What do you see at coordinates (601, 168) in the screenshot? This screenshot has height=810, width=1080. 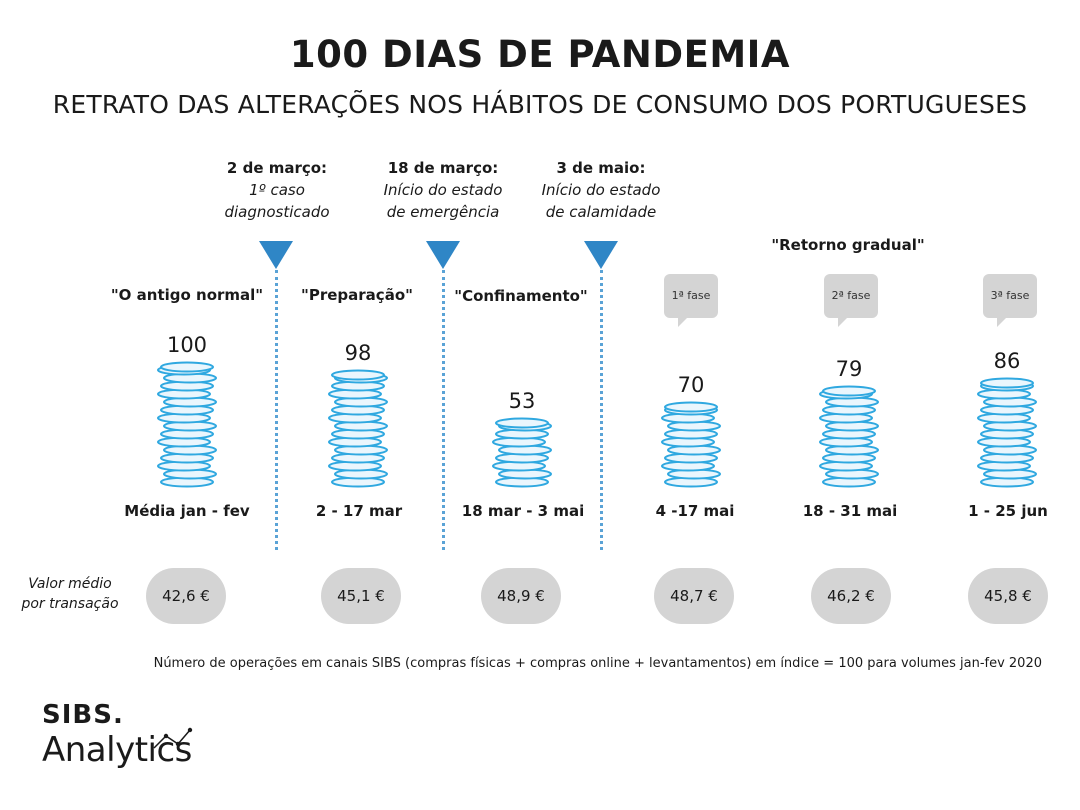 I see `event-date: 3 de maio:` at bounding box center [601, 168].